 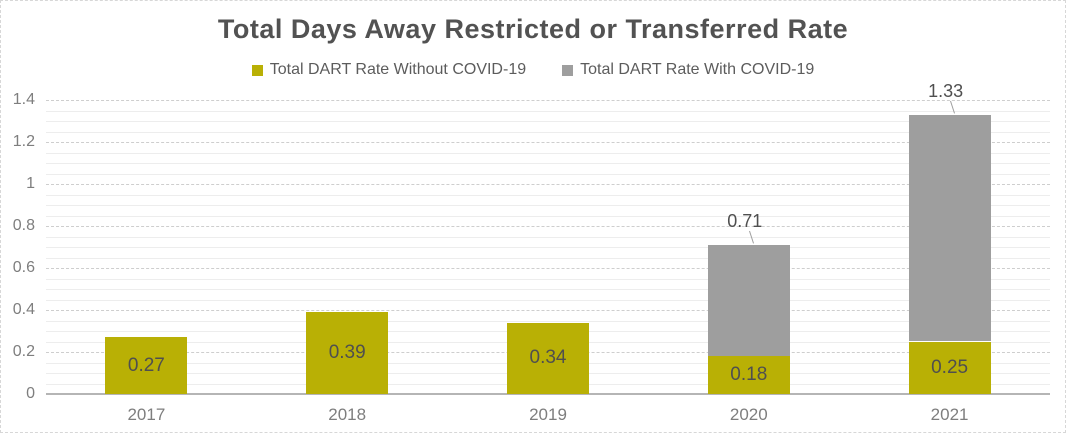 I want to click on y-axis-tick-label: 0.8, so click(x=23, y=225).